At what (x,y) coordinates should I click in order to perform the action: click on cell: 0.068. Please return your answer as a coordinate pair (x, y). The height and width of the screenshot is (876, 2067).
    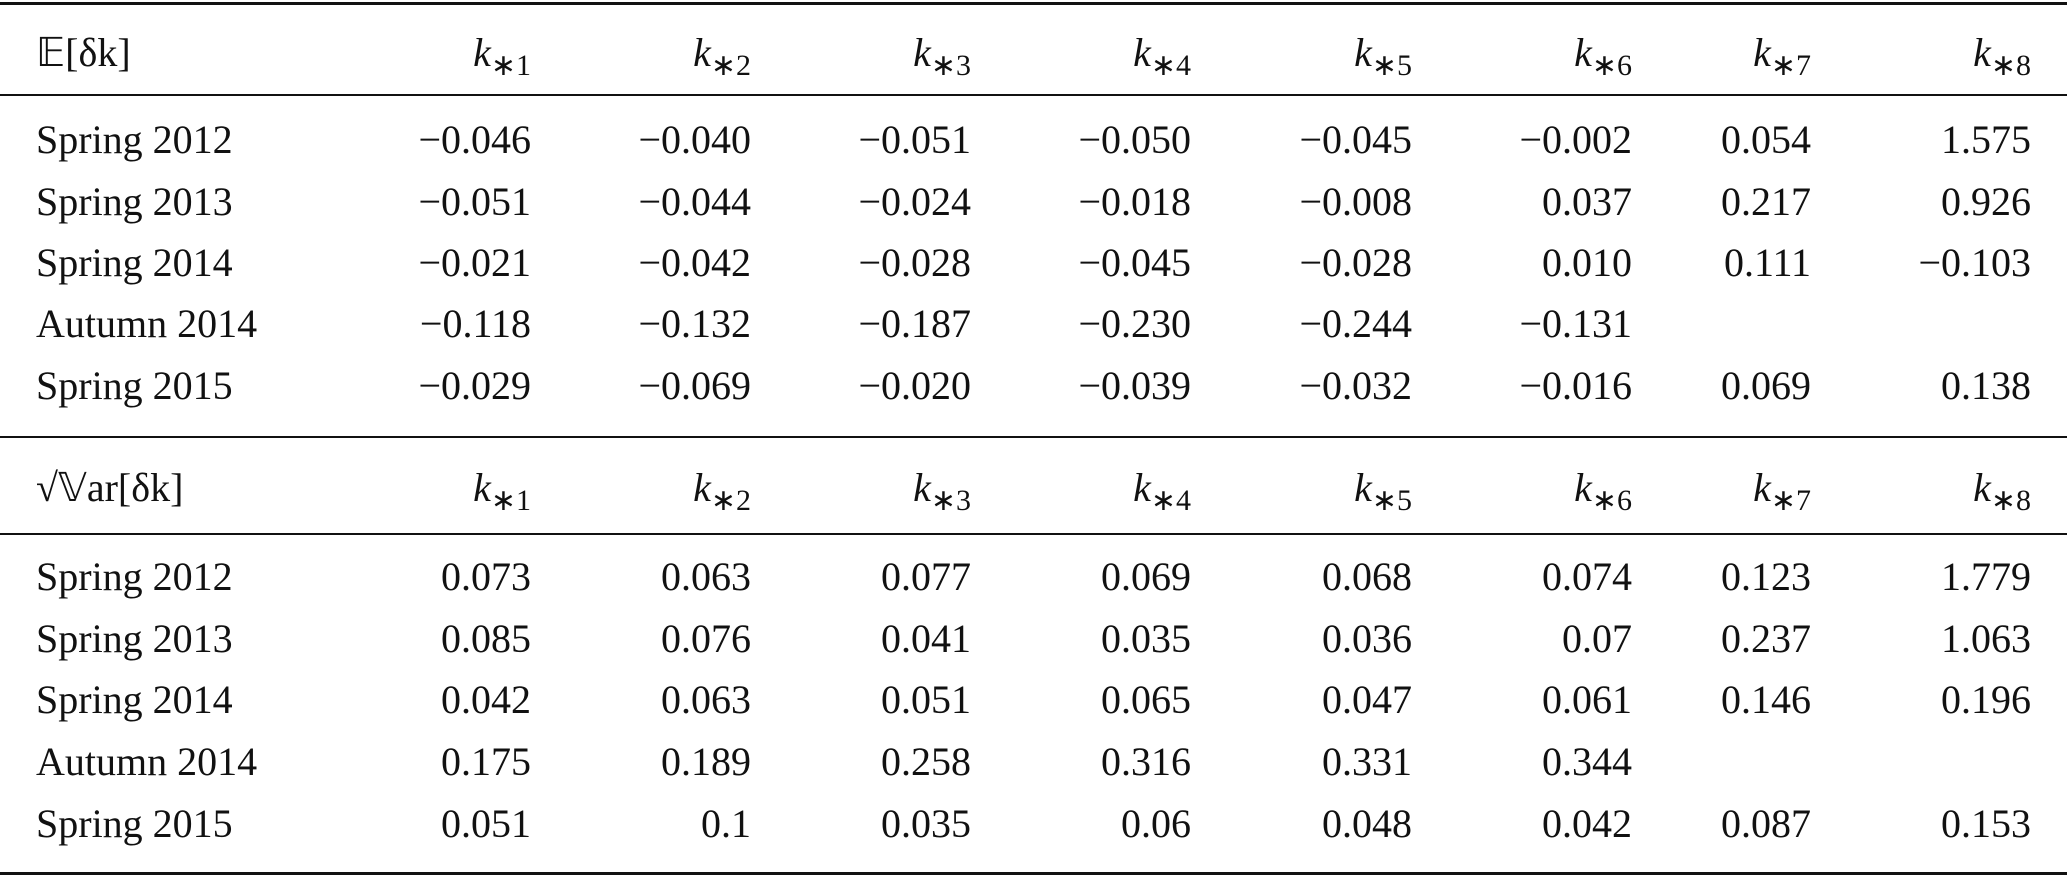
    Looking at the image, I should click on (1367, 576).